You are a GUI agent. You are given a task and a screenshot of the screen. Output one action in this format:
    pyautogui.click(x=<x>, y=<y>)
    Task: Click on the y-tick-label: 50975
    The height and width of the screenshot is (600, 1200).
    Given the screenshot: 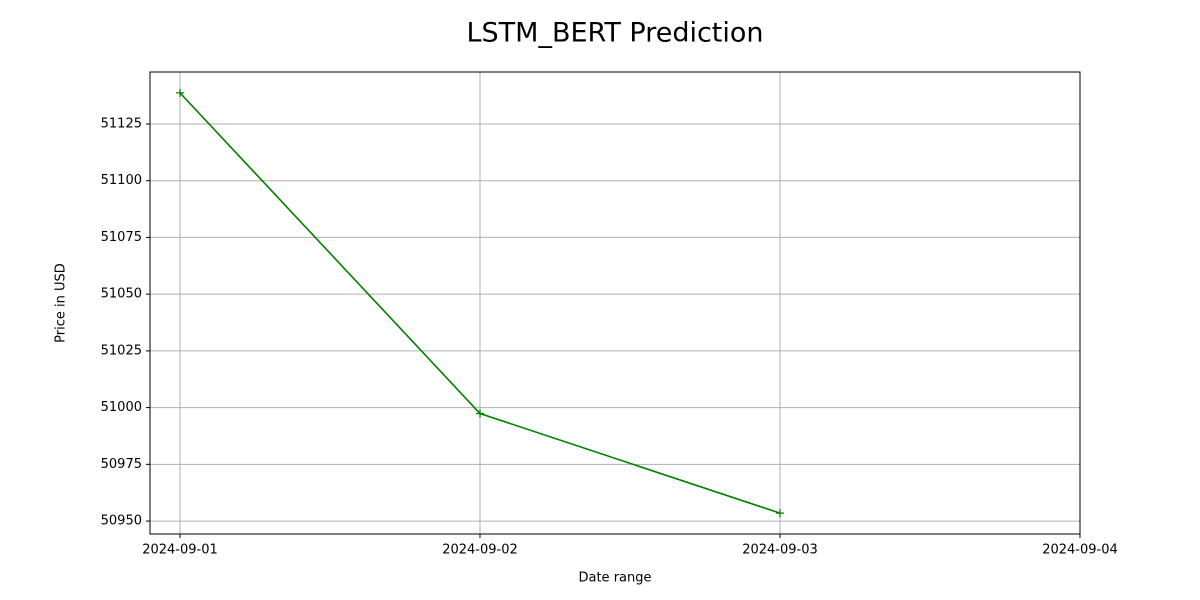 What is the action you would take?
    pyautogui.click(x=121, y=464)
    